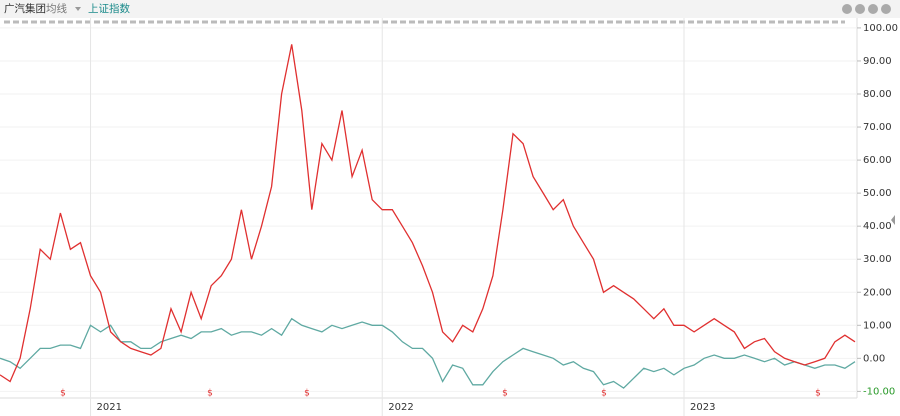  Describe the element at coordinates (847, 9) in the screenshot. I see `zoom-out` at that location.